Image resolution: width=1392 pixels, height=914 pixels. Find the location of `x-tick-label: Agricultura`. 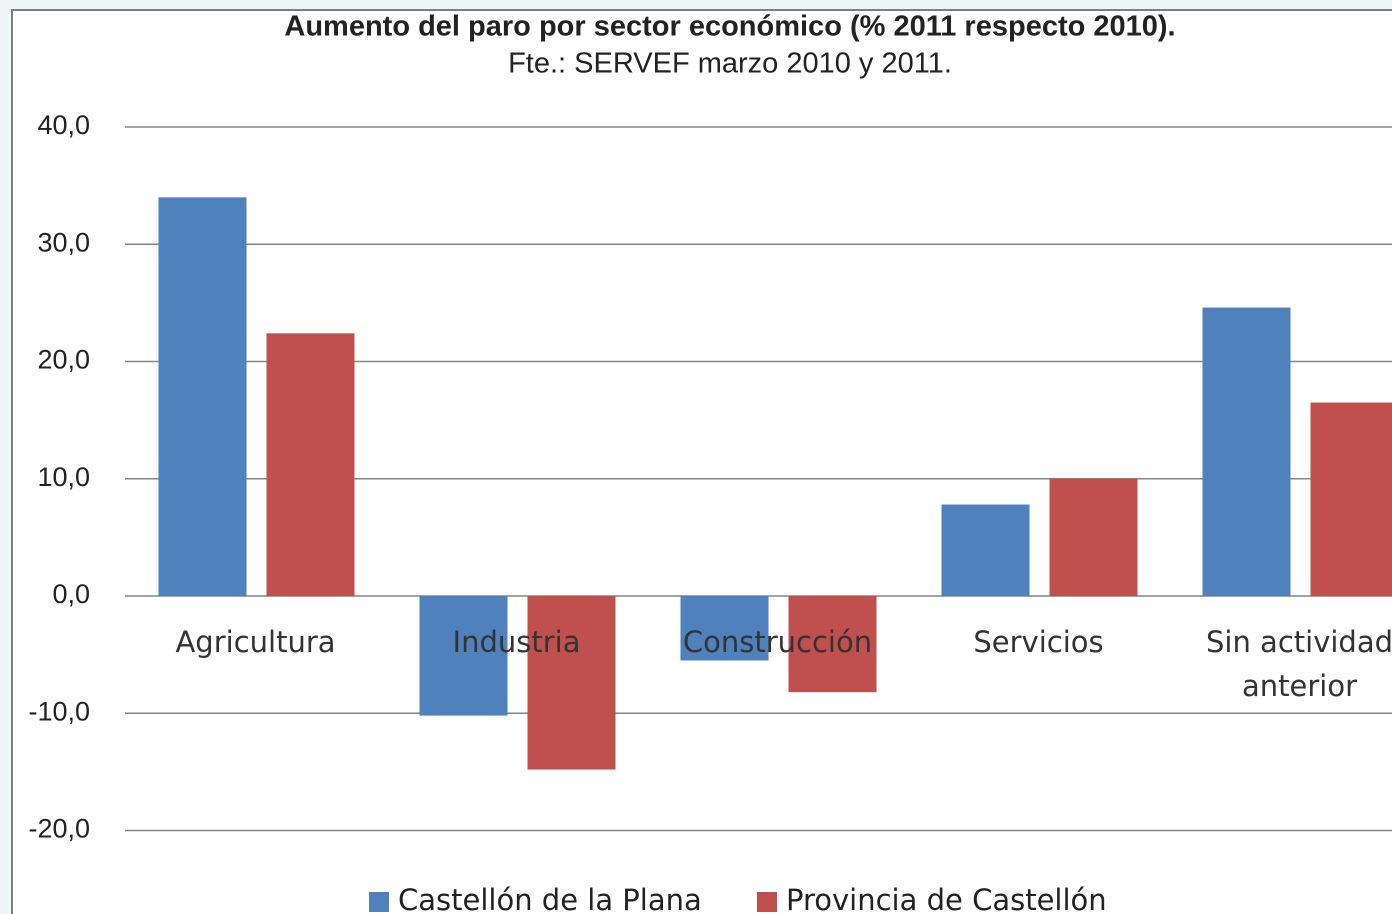

x-tick-label: Agricultura is located at coordinates (255, 642).